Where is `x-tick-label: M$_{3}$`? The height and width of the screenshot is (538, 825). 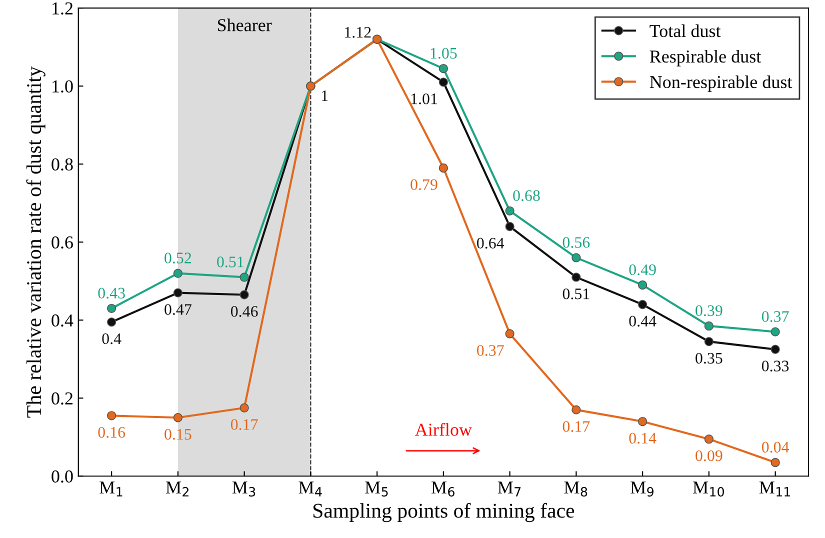
x-tick-label: M$_{3}$ is located at coordinates (244, 489).